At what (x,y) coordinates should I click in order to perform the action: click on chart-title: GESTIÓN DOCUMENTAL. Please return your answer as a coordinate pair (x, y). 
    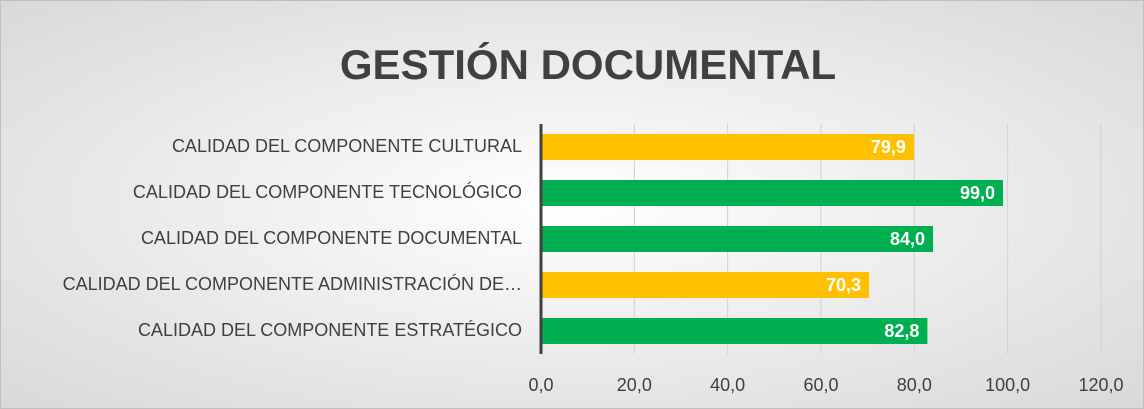
    Looking at the image, I should click on (588, 64).